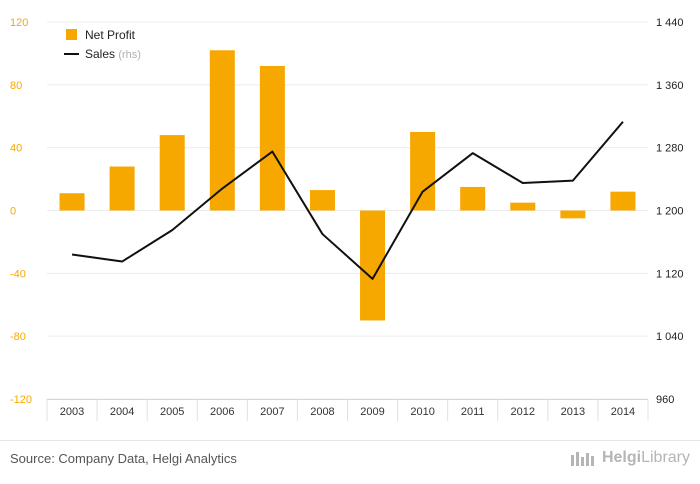 This screenshot has width=700, height=484. What do you see at coordinates (18, 337) in the screenshot?
I see `left-axis-tick-label: -80` at bounding box center [18, 337].